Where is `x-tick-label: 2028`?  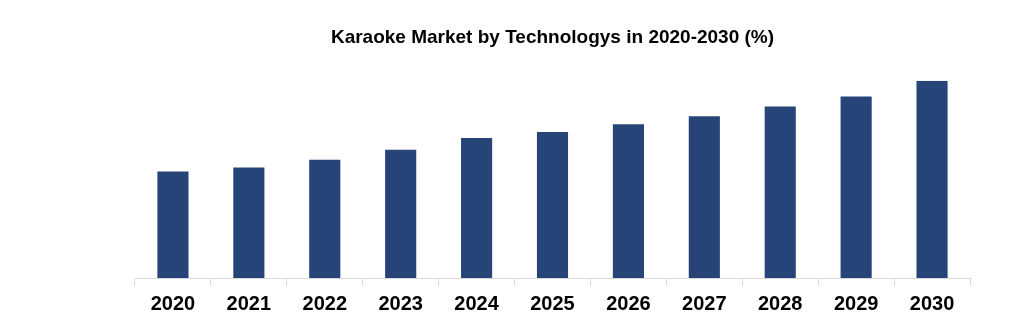
x-tick-label: 2028 is located at coordinates (780, 302).